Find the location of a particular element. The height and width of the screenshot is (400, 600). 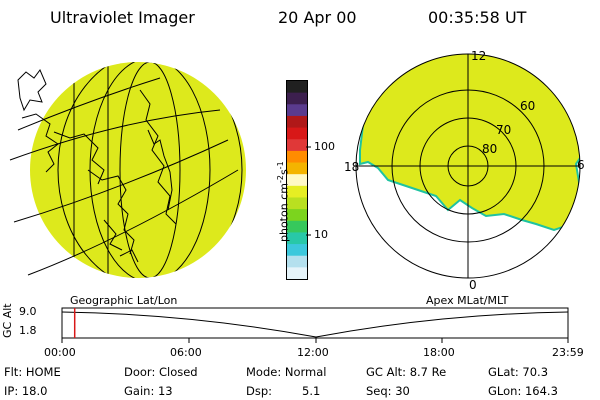

status-glon: GLon: 164.3 is located at coordinates (523, 391).